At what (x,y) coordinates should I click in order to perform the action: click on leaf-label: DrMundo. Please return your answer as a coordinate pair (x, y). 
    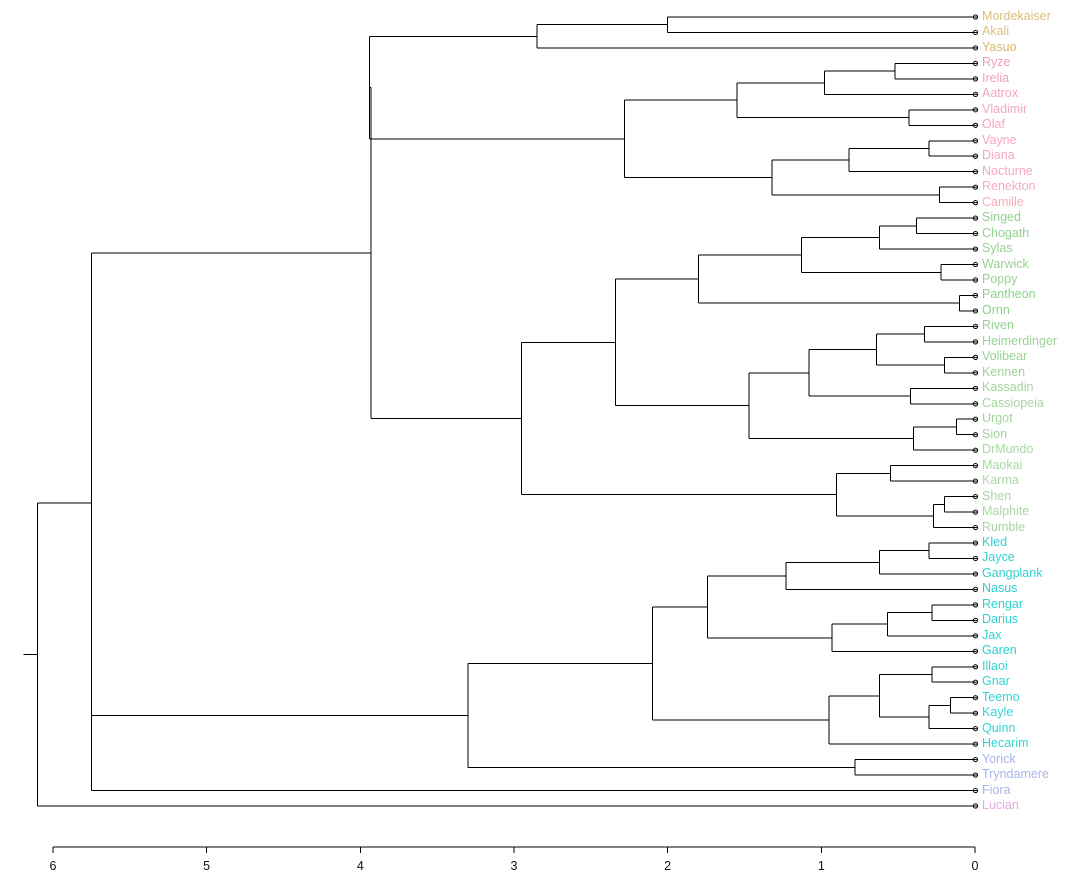
    Looking at the image, I should click on (1008, 449).